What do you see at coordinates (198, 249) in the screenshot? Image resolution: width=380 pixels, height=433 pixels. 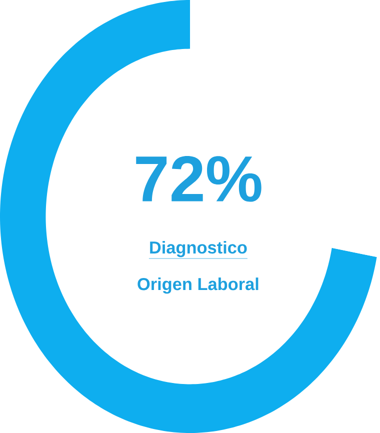 I see `text: Diagnostico` at bounding box center [198, 249].